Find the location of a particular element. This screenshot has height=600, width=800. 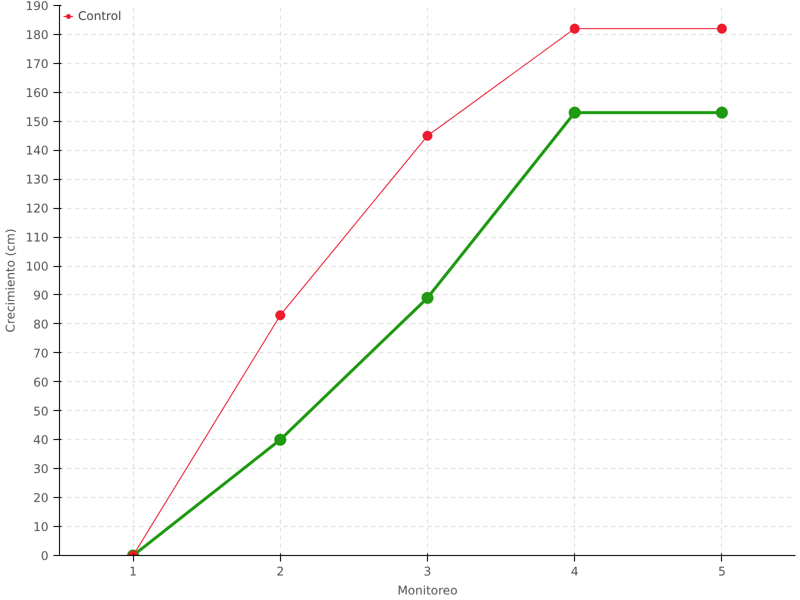

x-tick-label: 4 is located at coordinates (574, 571).